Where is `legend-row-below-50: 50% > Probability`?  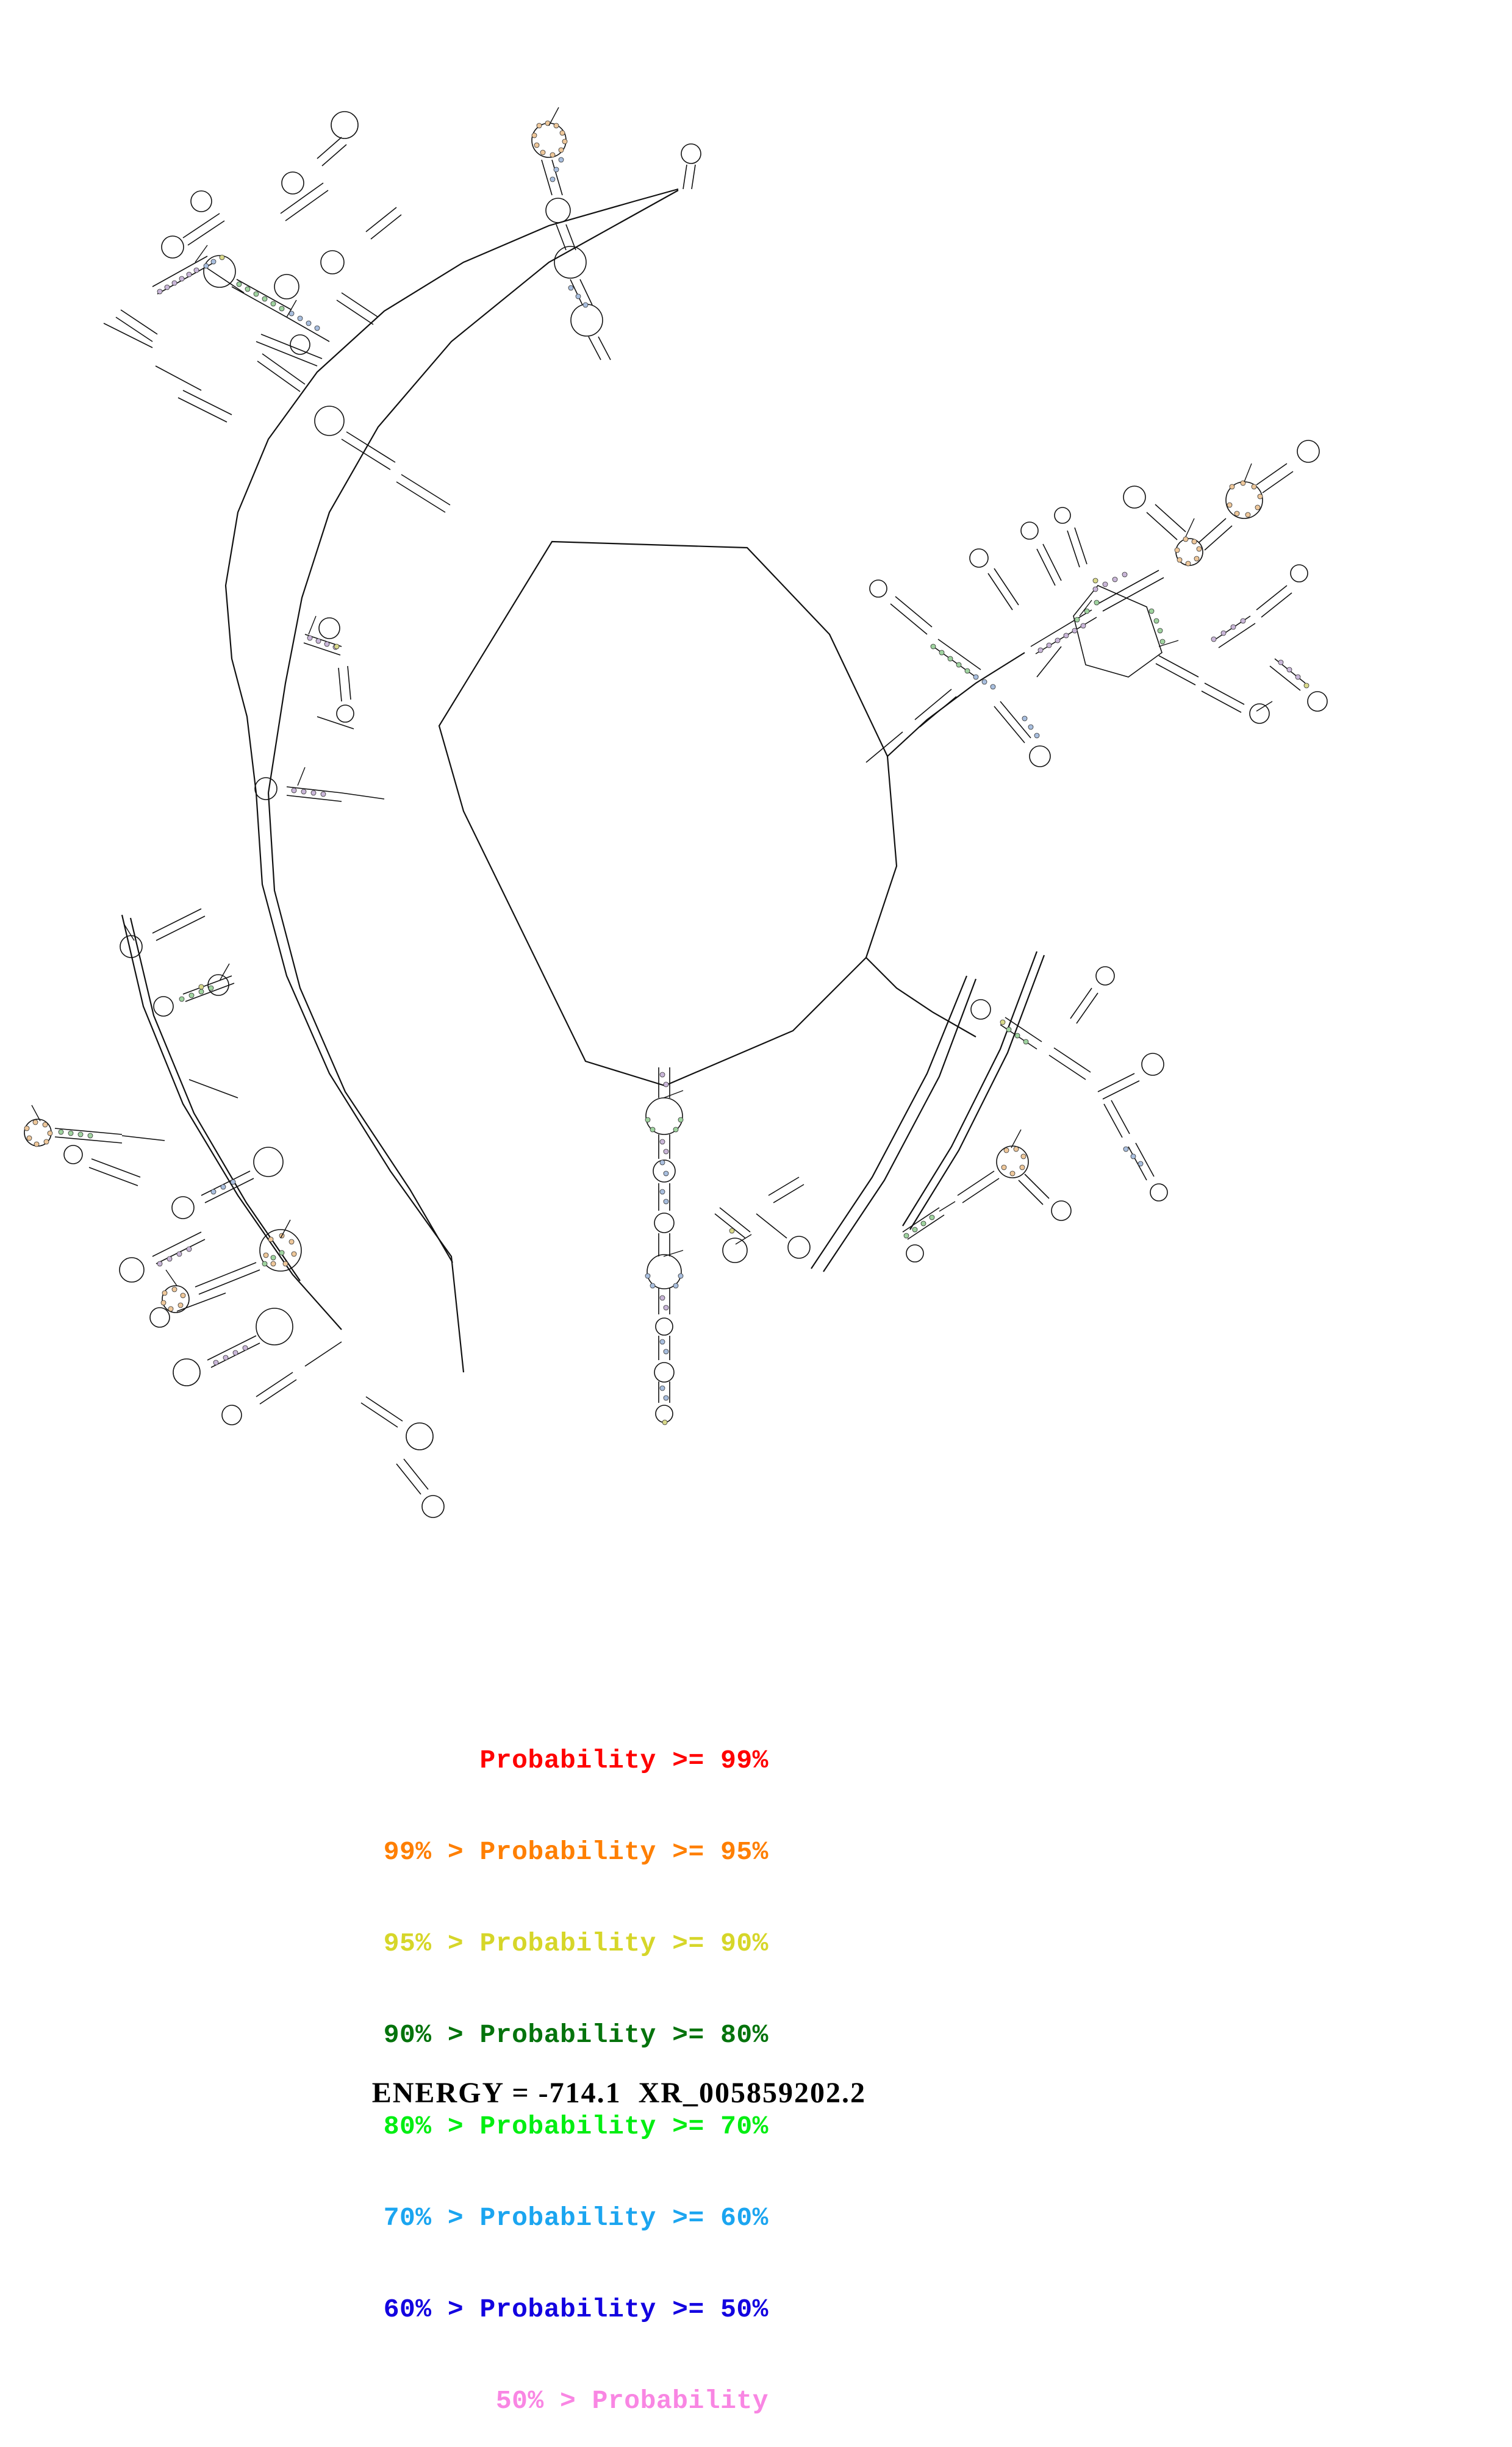 legend-row-below-50: 50% > Probability is located at coordinates (632, 2401).